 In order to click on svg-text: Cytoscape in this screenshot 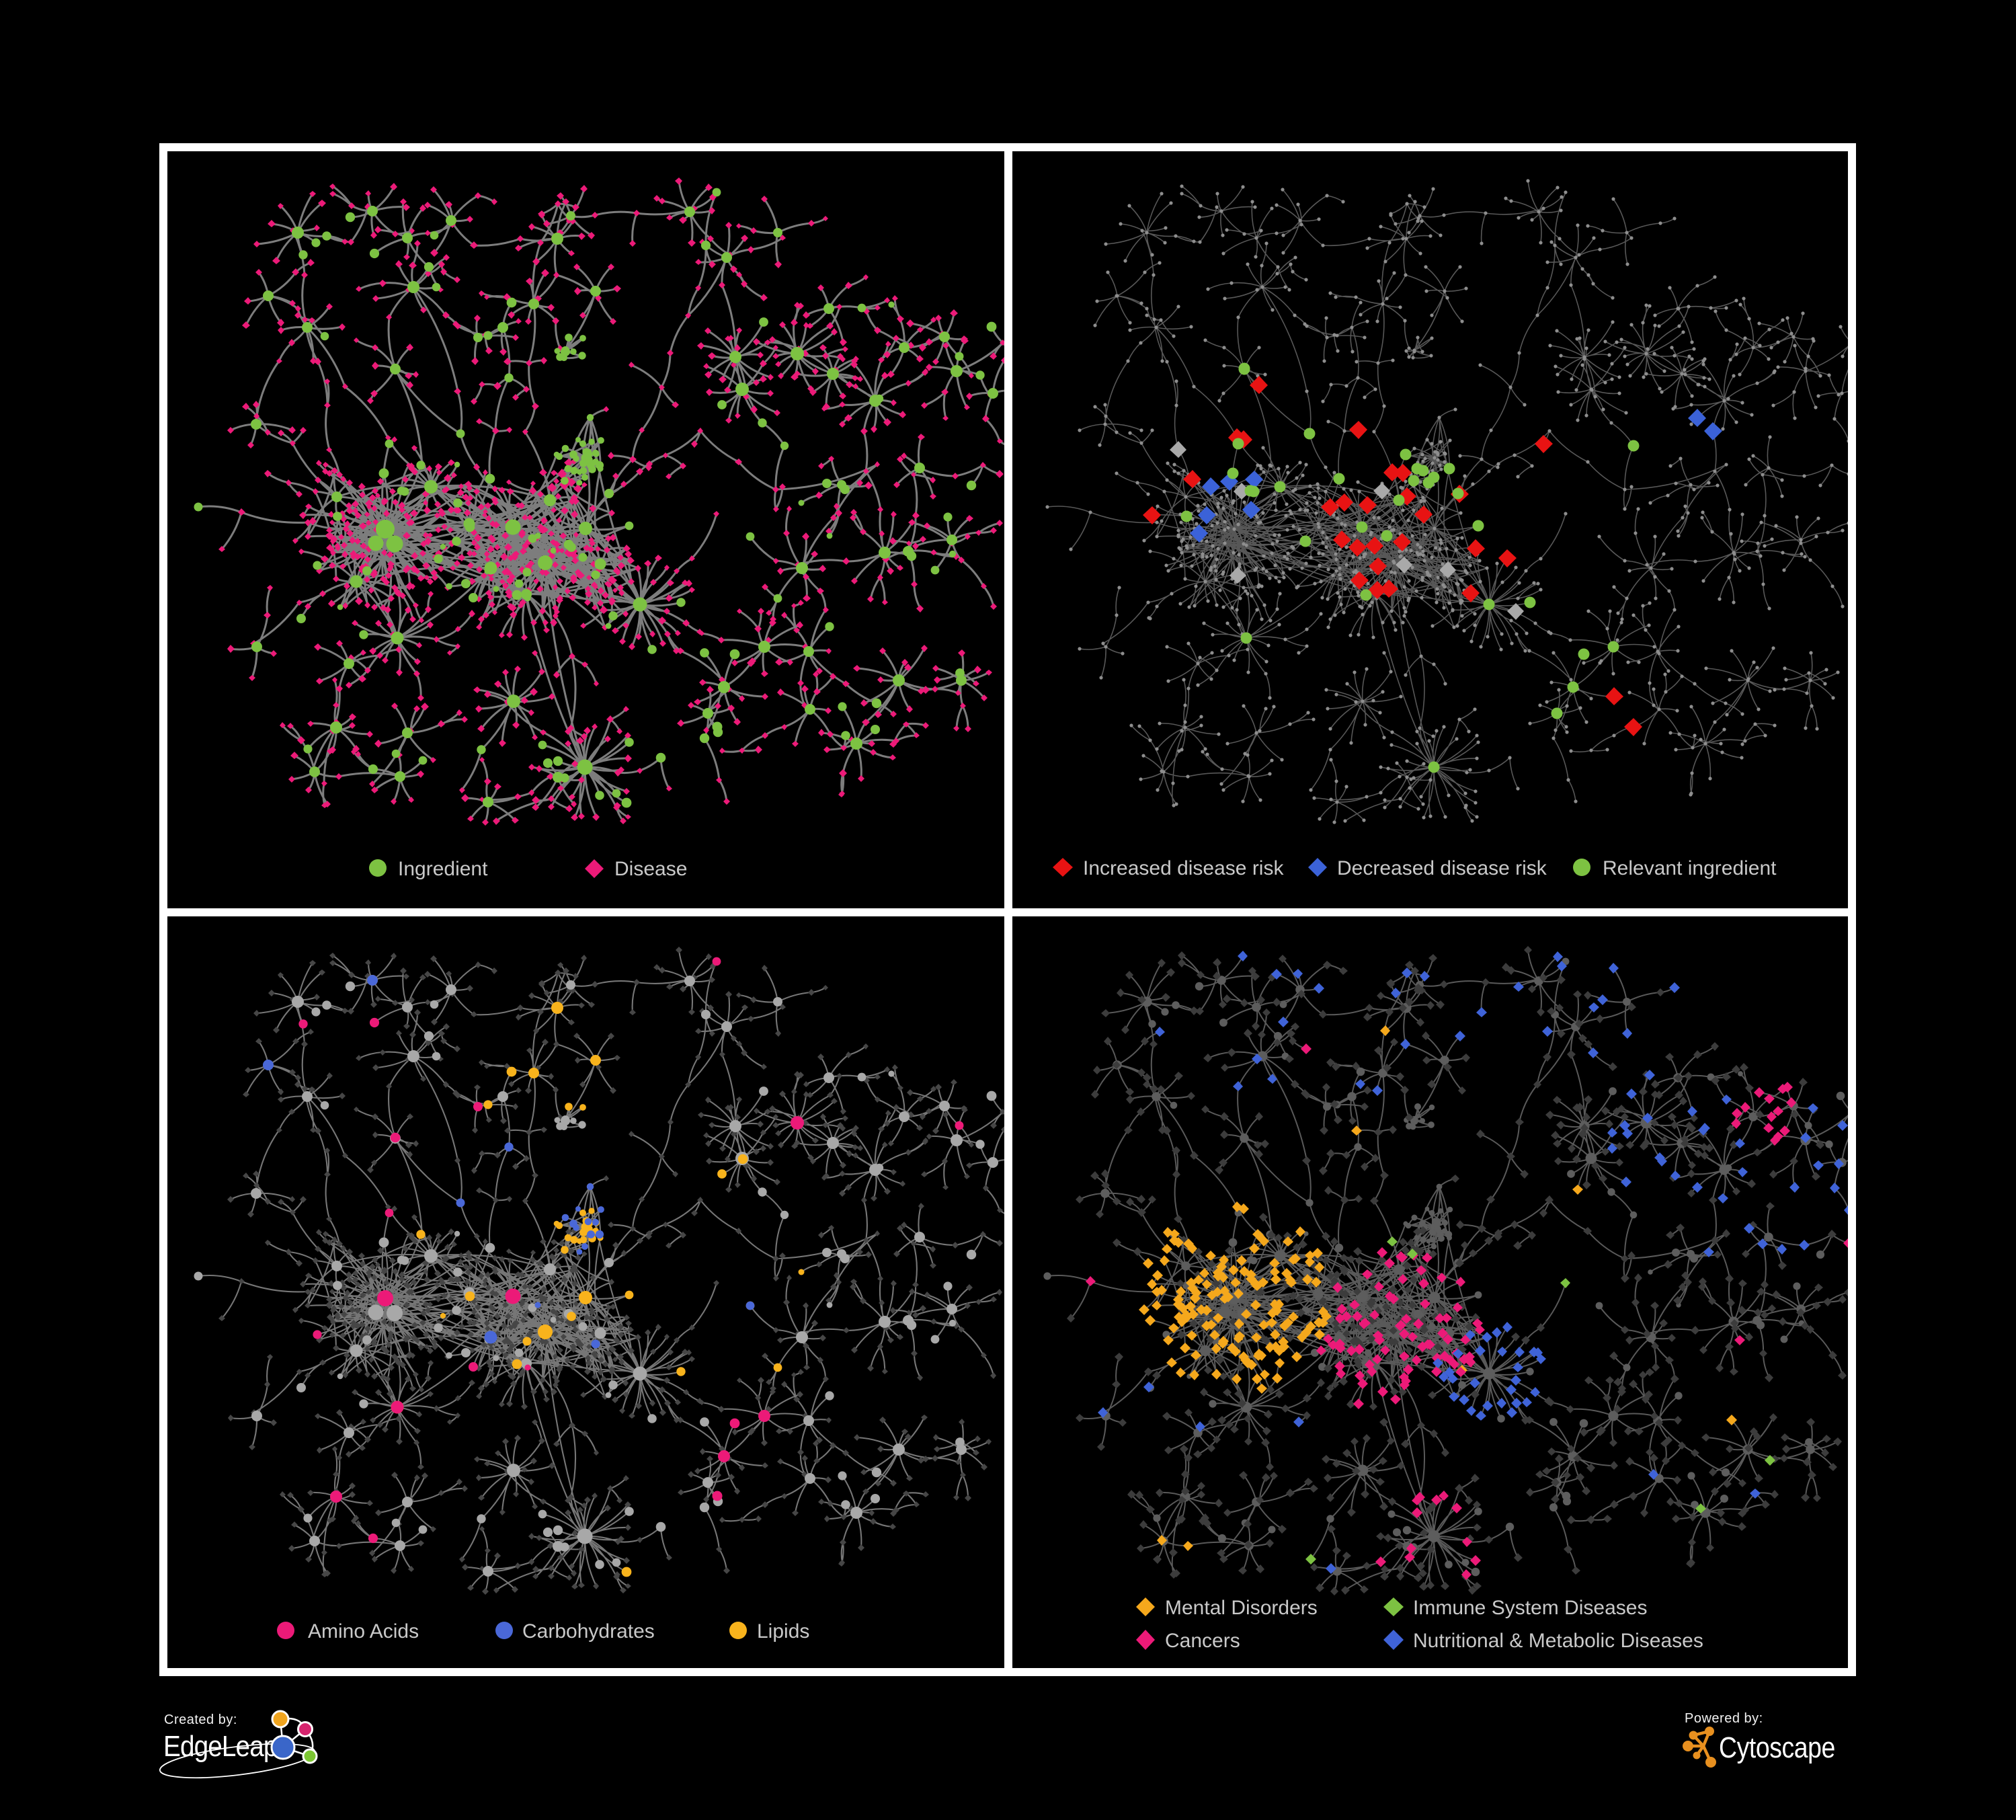, I will do `click(1777, 1747)`.